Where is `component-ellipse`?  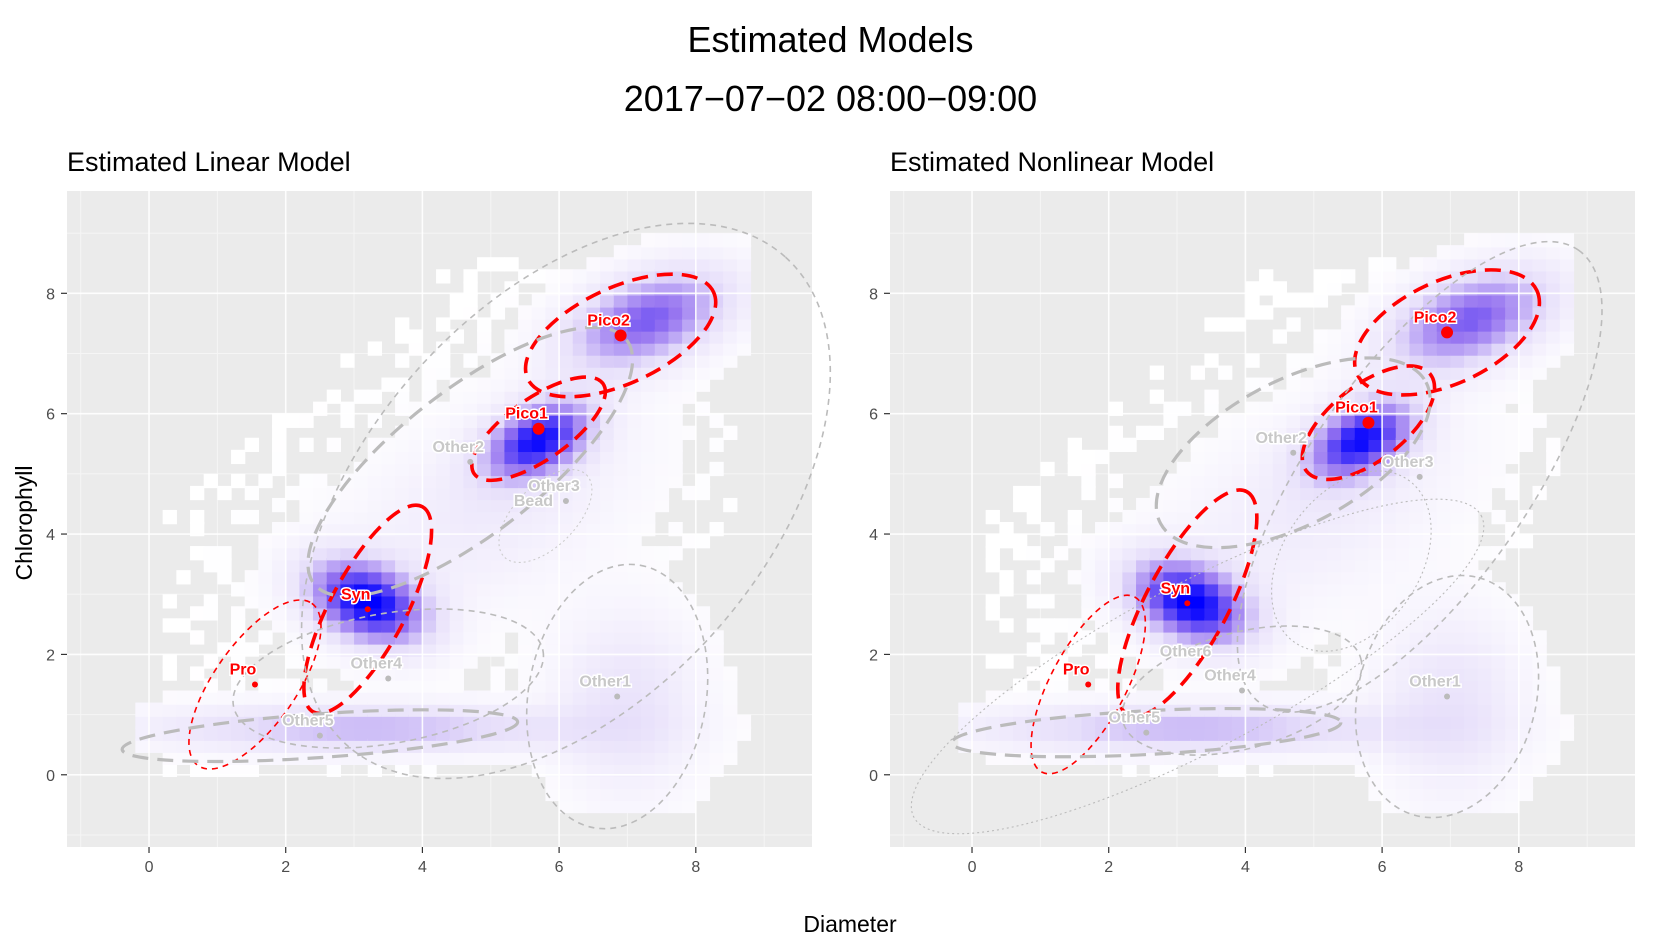
component-ellipse is located at coordinates (617, 696).